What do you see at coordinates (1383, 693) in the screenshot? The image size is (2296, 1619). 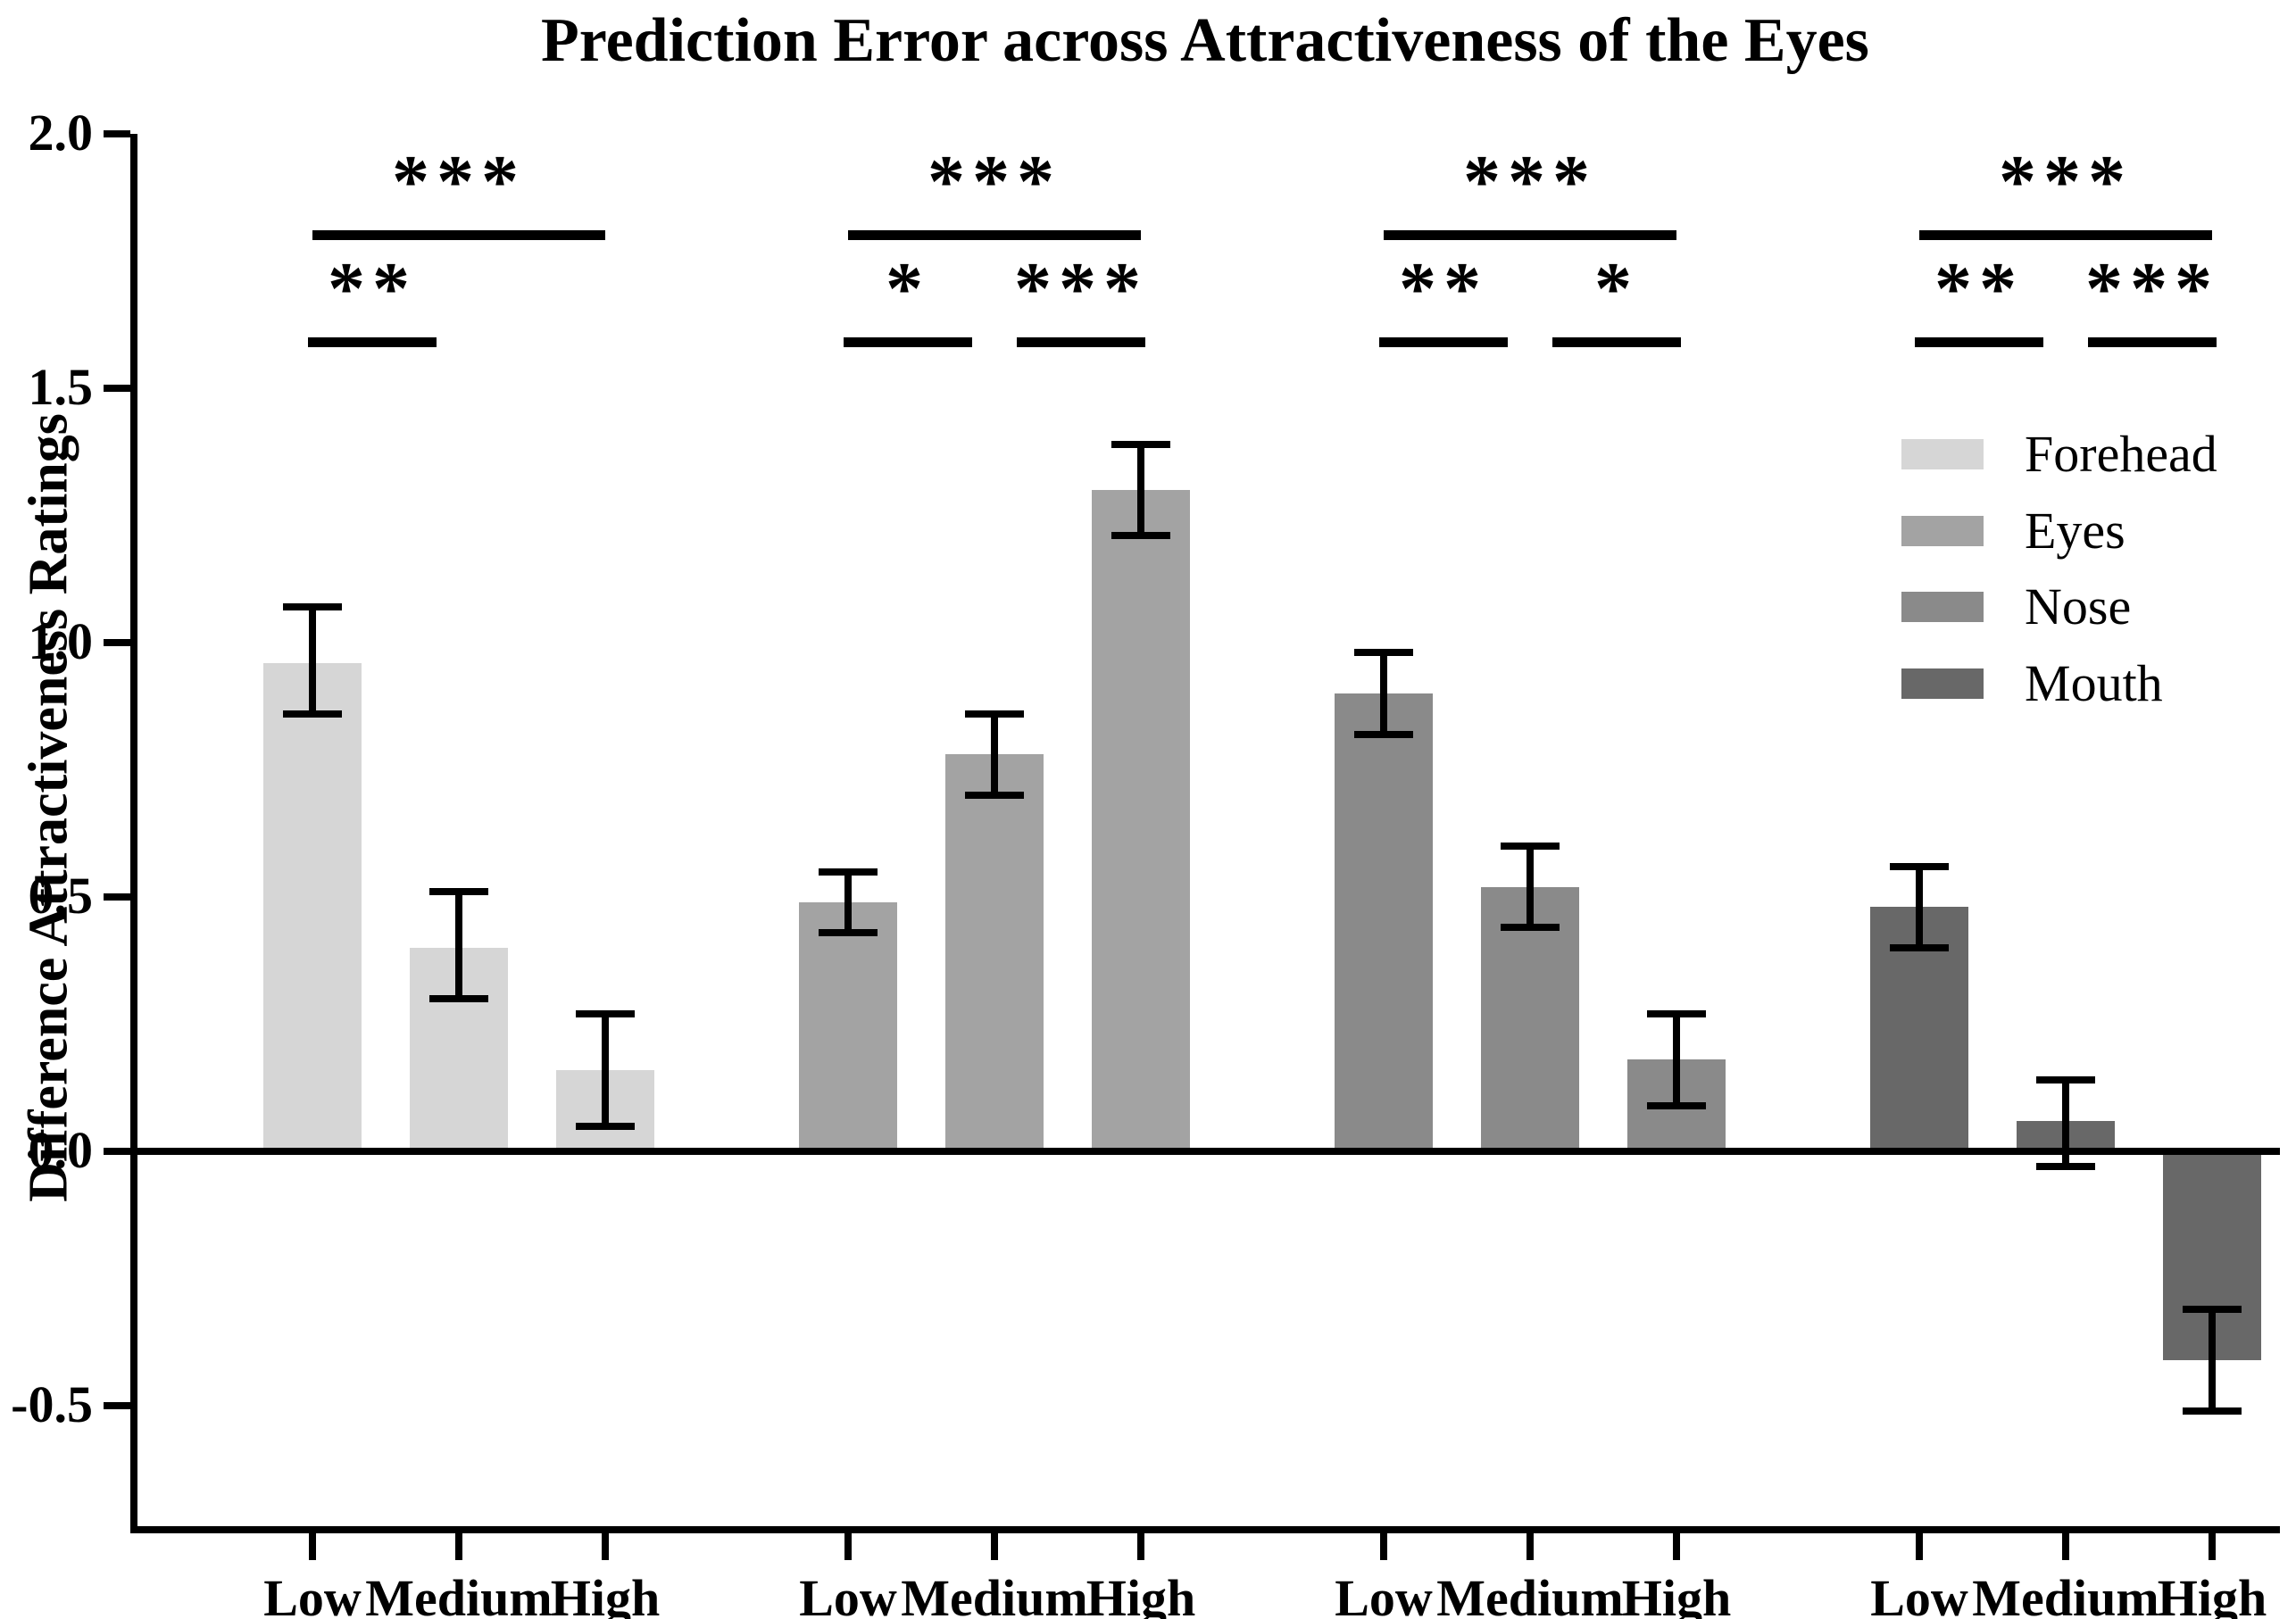 I see `error-bar-line-nose-low` at bounding box center [1383, 693].